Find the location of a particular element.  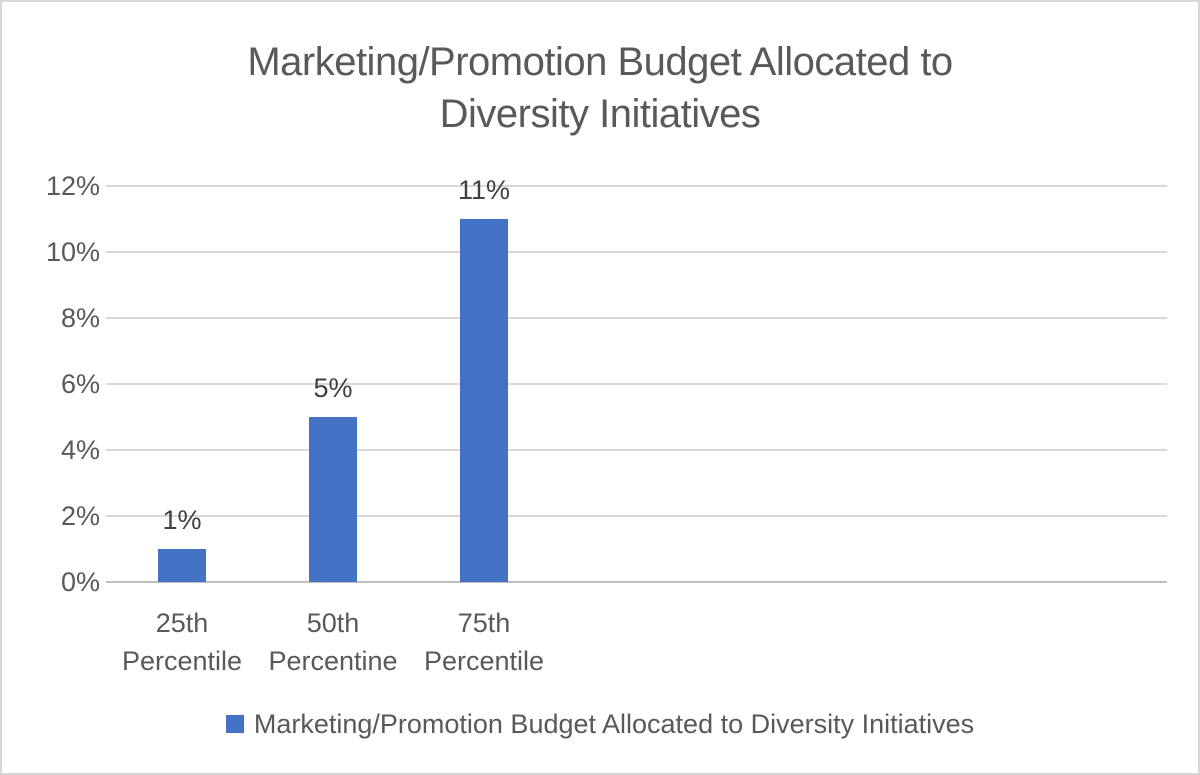

bar-data-label: 5% is located at coordinates (333, 388).